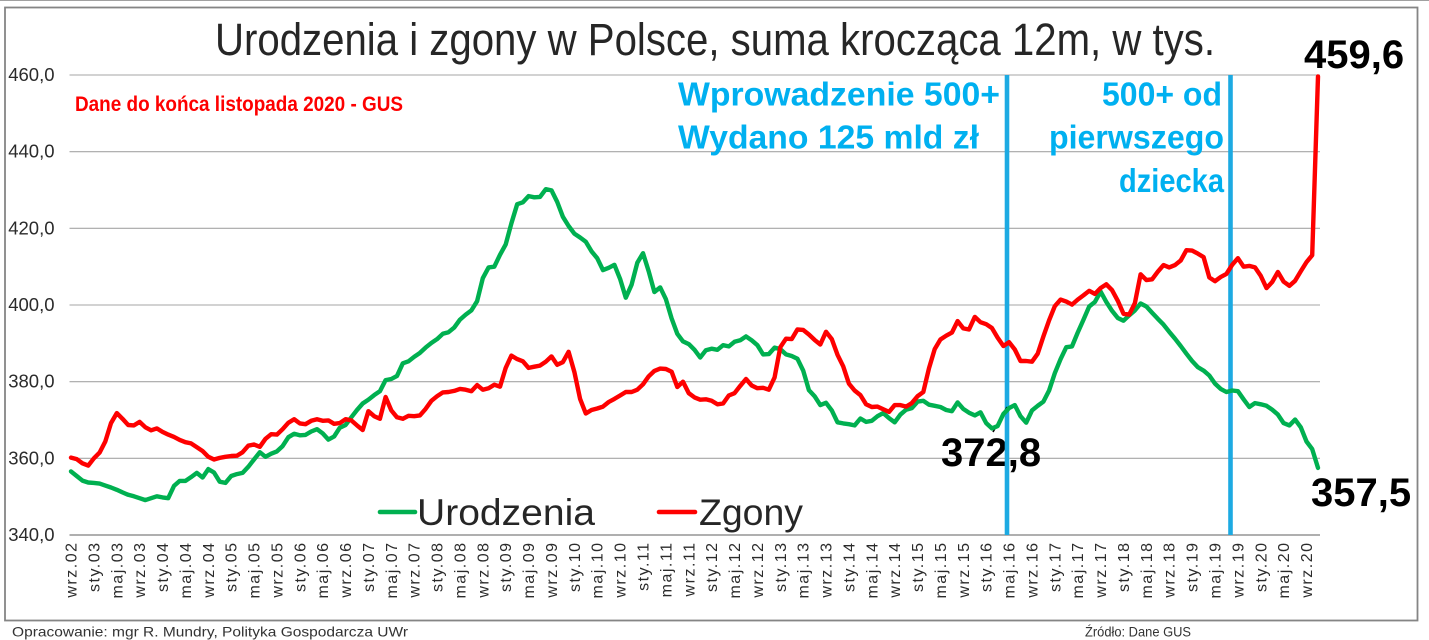  Describe the element at coordinates (31, 151) in the screenshot. I see `svg-text: 440,0` at that location.